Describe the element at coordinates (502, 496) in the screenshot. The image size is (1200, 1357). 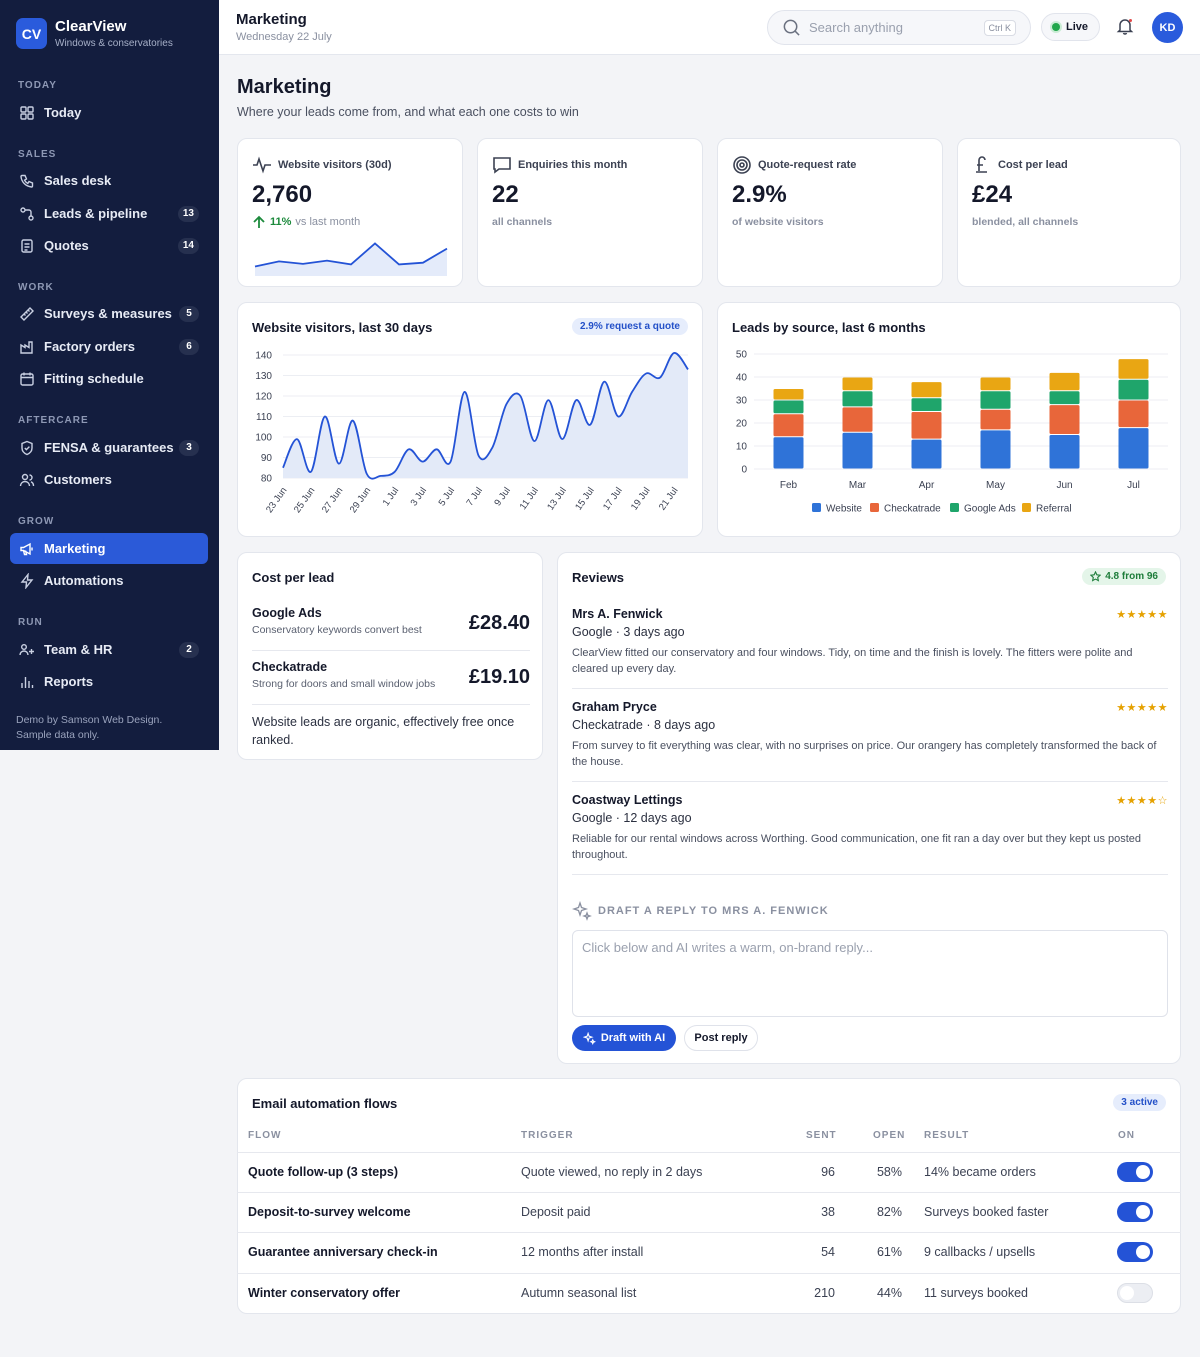
I see `x-tick-label: 9 Jul` at that location.